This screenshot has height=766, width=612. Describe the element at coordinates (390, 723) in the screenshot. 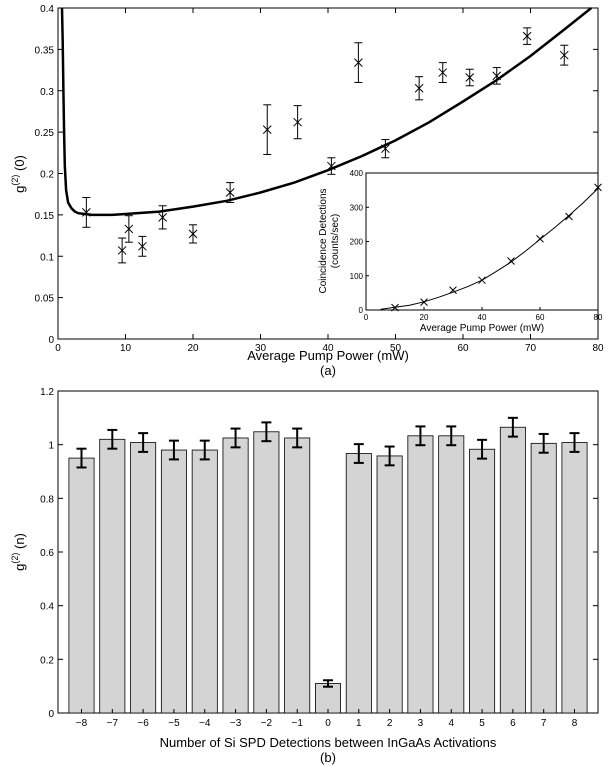

I see `x-tick-label: 2` at that location.